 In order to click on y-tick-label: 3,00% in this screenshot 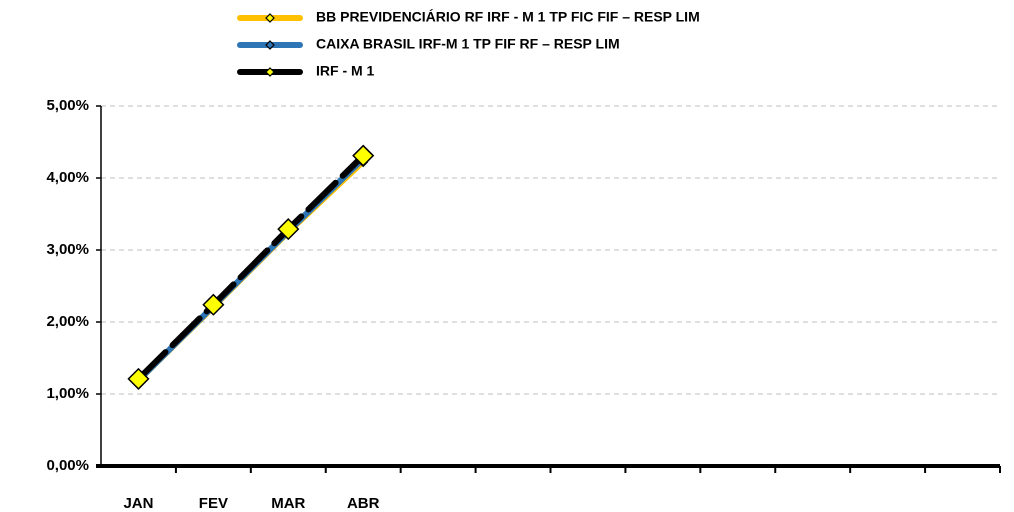, I will do `click(67, 249)`.